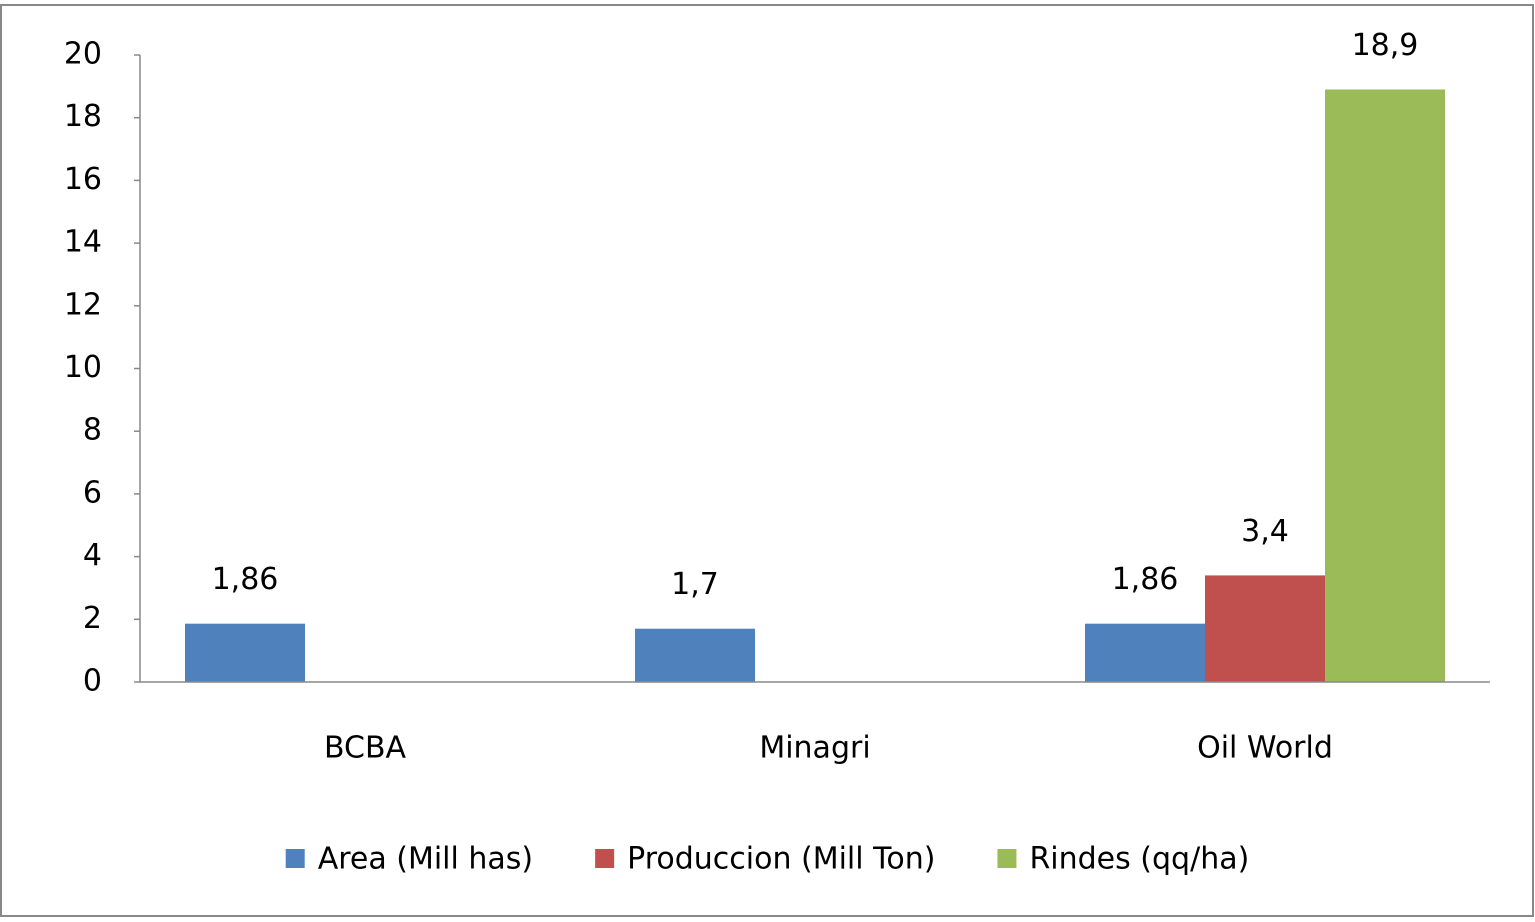  I want to click on y-tick-label: 10, so click(83, 367).